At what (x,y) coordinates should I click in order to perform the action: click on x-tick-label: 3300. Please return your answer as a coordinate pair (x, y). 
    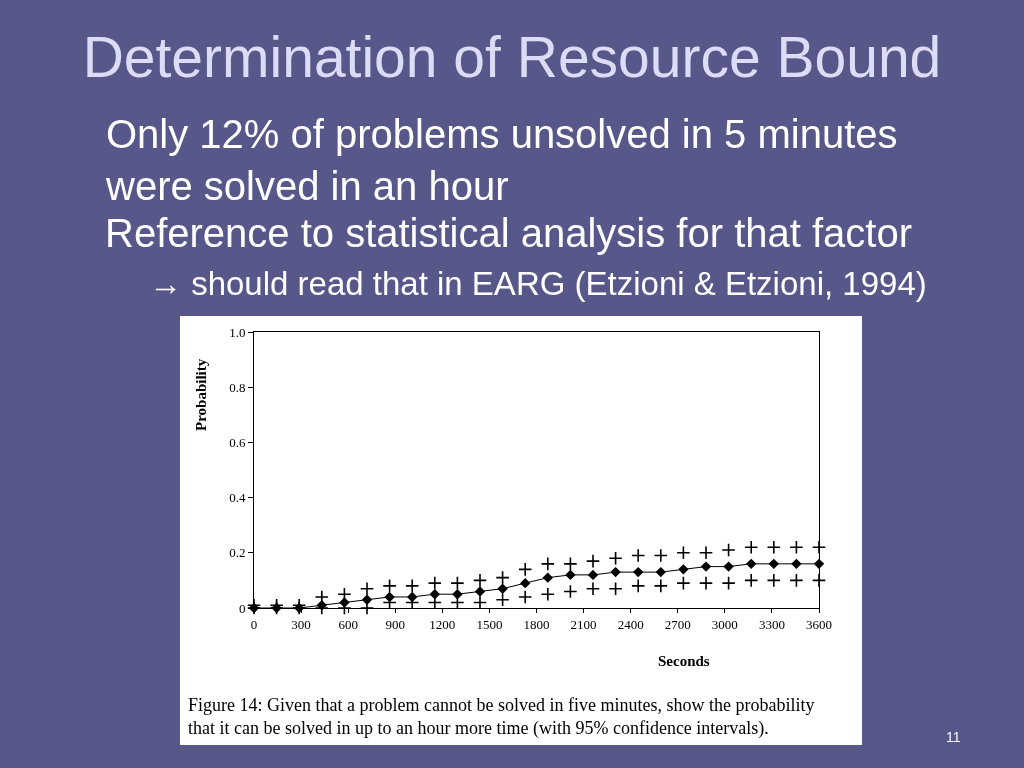
    Looking at the image, I should click on (771, 624).